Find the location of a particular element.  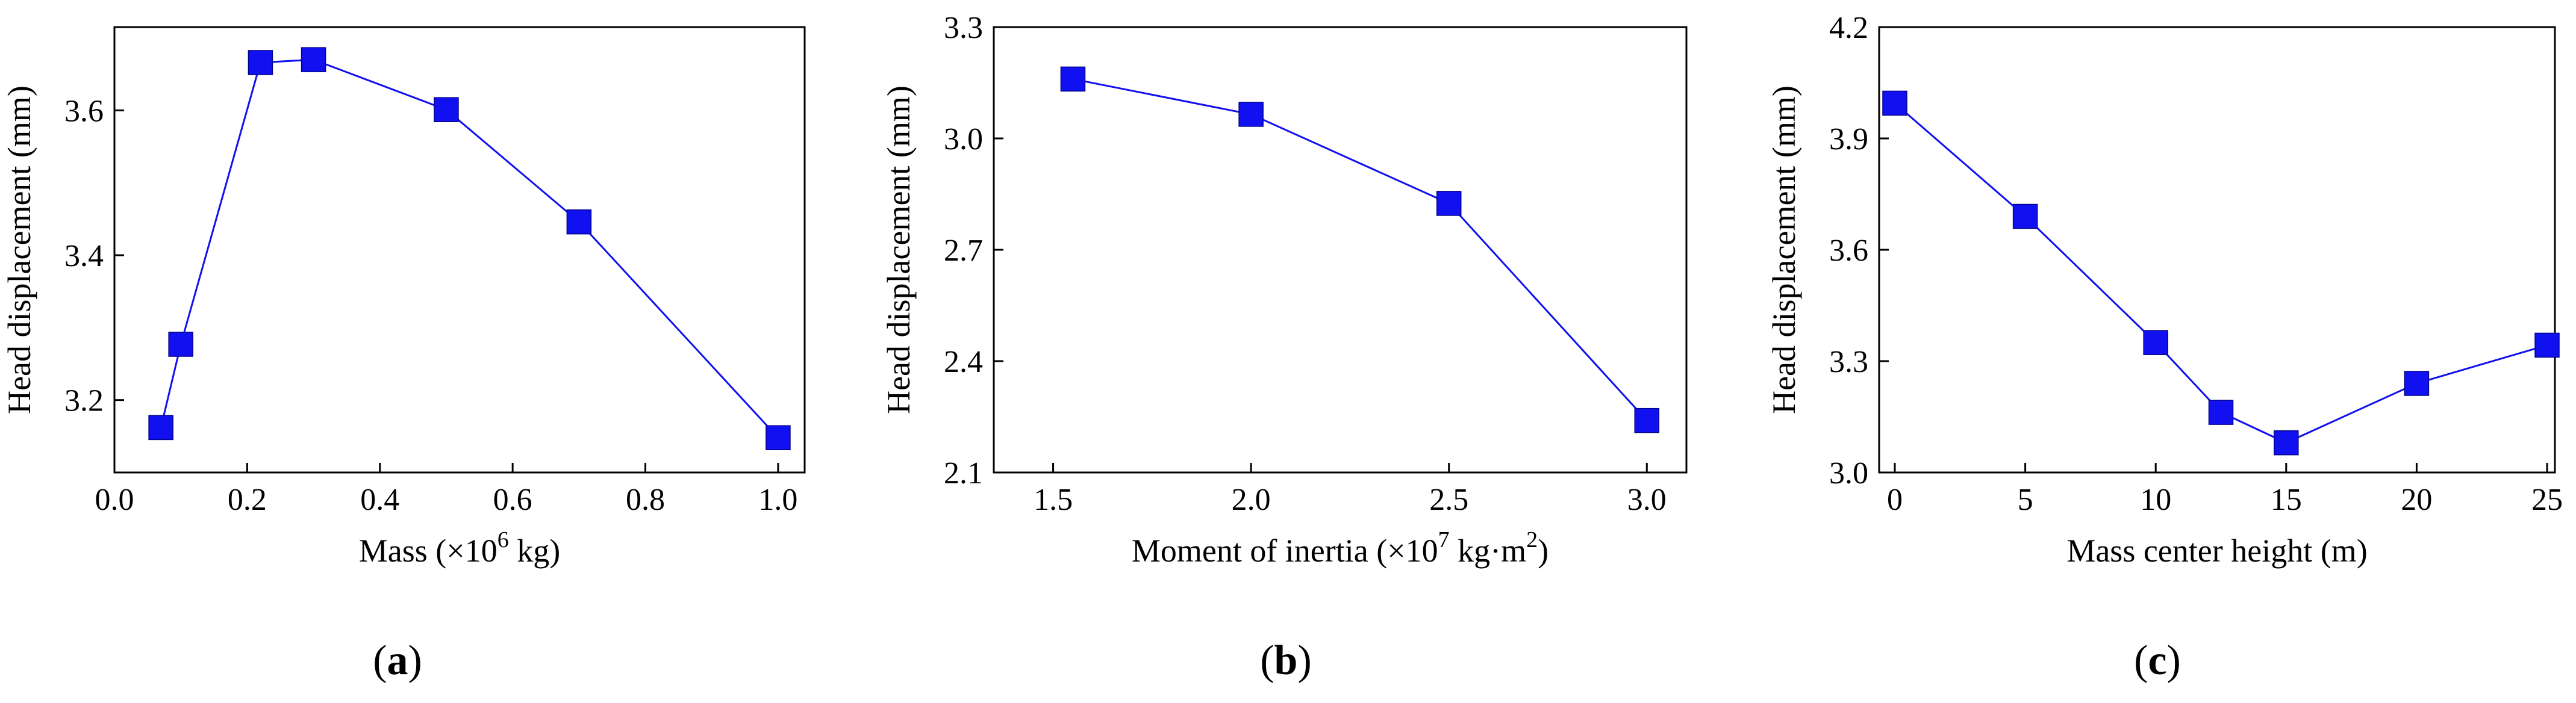

panel-caption: (b) is located at coordinates (1286, 660).